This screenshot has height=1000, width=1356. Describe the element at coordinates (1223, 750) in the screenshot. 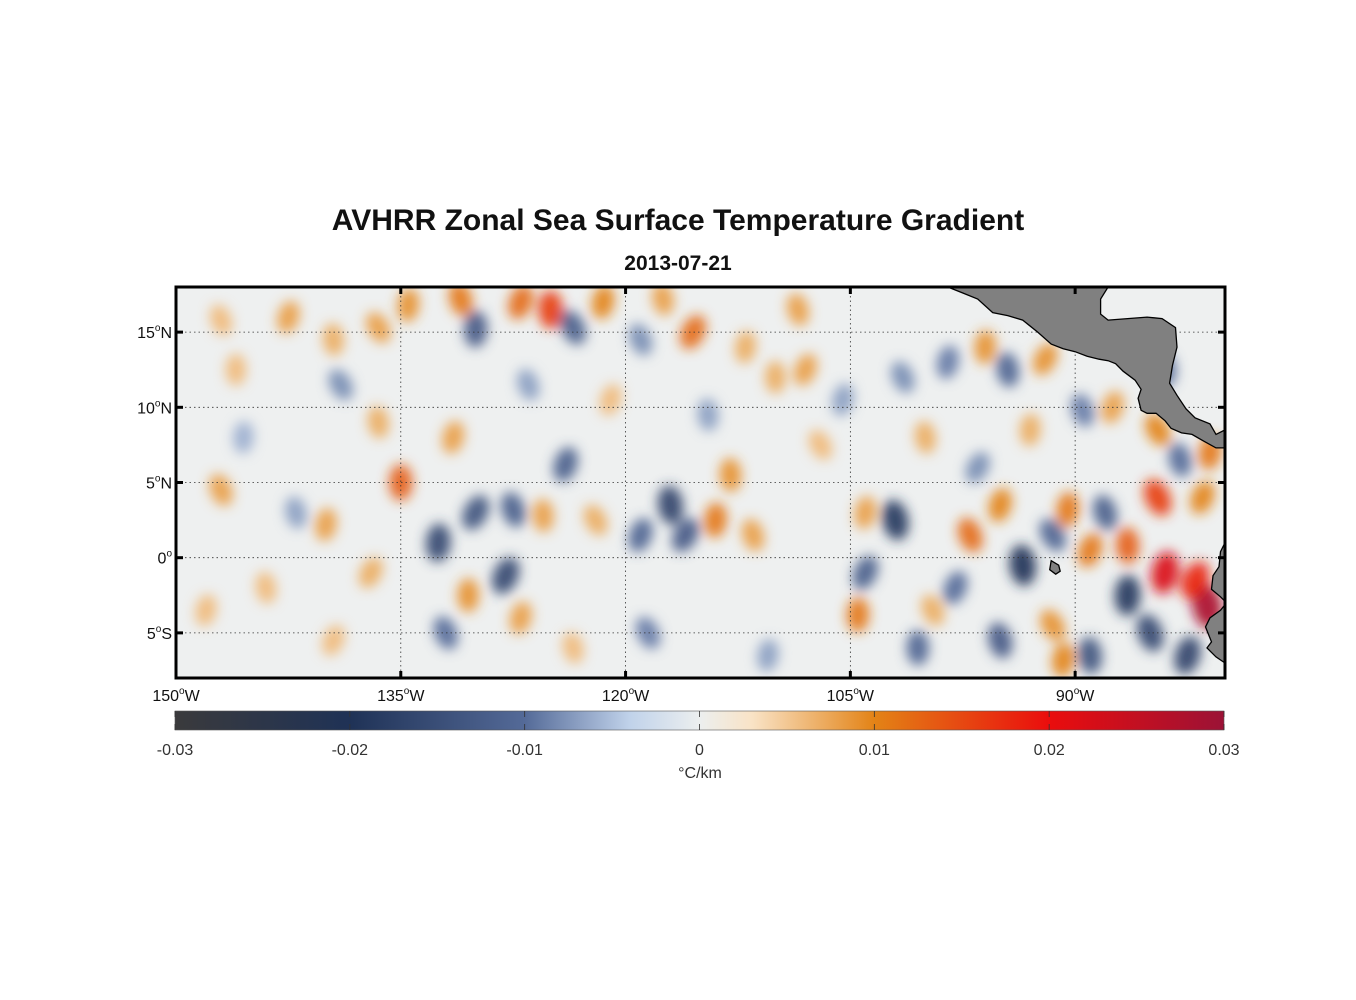

I see `colorbar-tick-label: 0.03` at that location.